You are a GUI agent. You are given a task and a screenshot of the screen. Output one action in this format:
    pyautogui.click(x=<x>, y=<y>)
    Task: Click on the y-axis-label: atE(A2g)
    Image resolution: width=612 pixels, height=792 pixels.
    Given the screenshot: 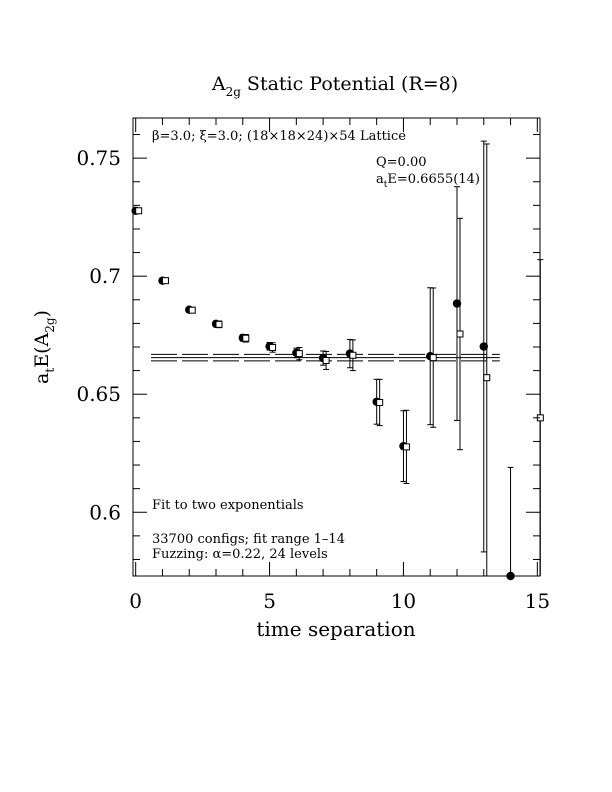 What is the action you would take?
    pyautogui.click(x=44, y=347)
    